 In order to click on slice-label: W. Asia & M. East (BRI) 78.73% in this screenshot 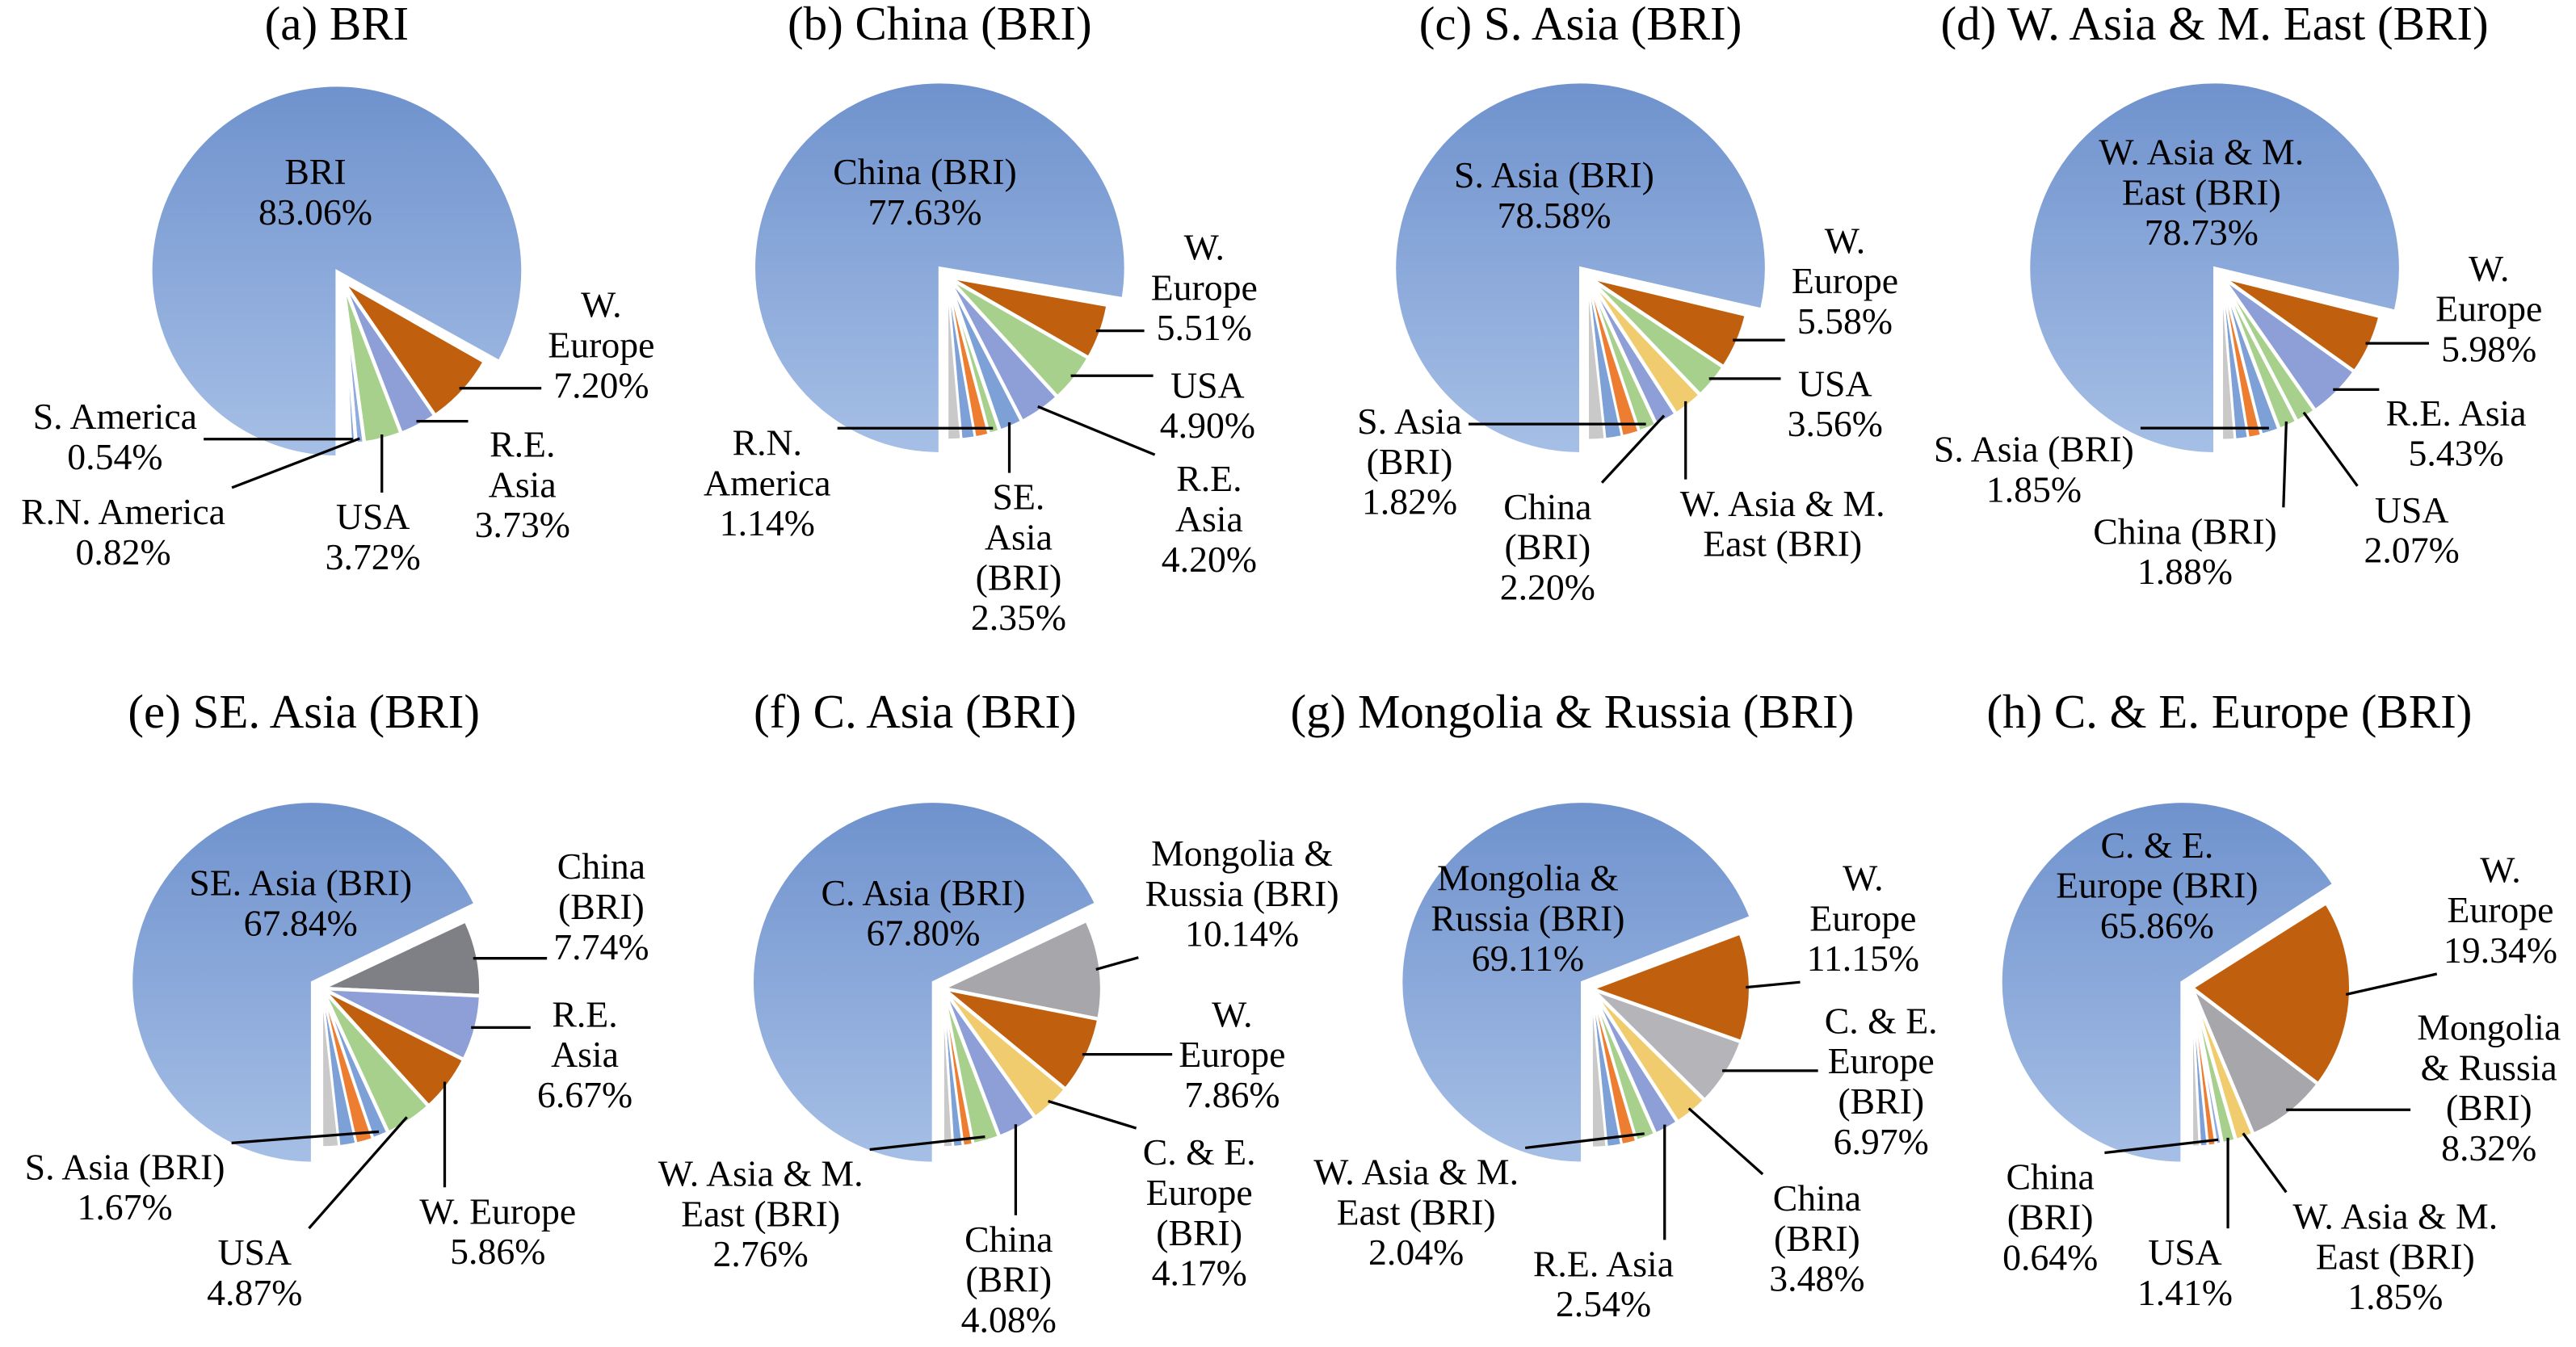, I will do `click(2201, 193)`.